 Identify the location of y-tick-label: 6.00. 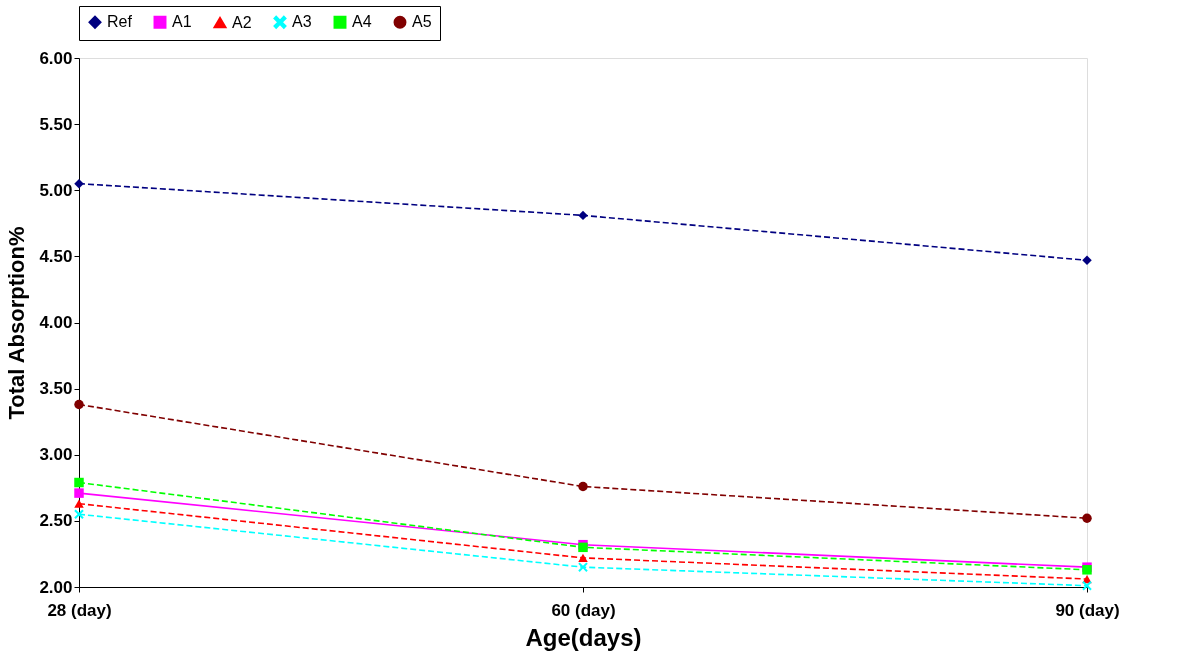
(56, 58).